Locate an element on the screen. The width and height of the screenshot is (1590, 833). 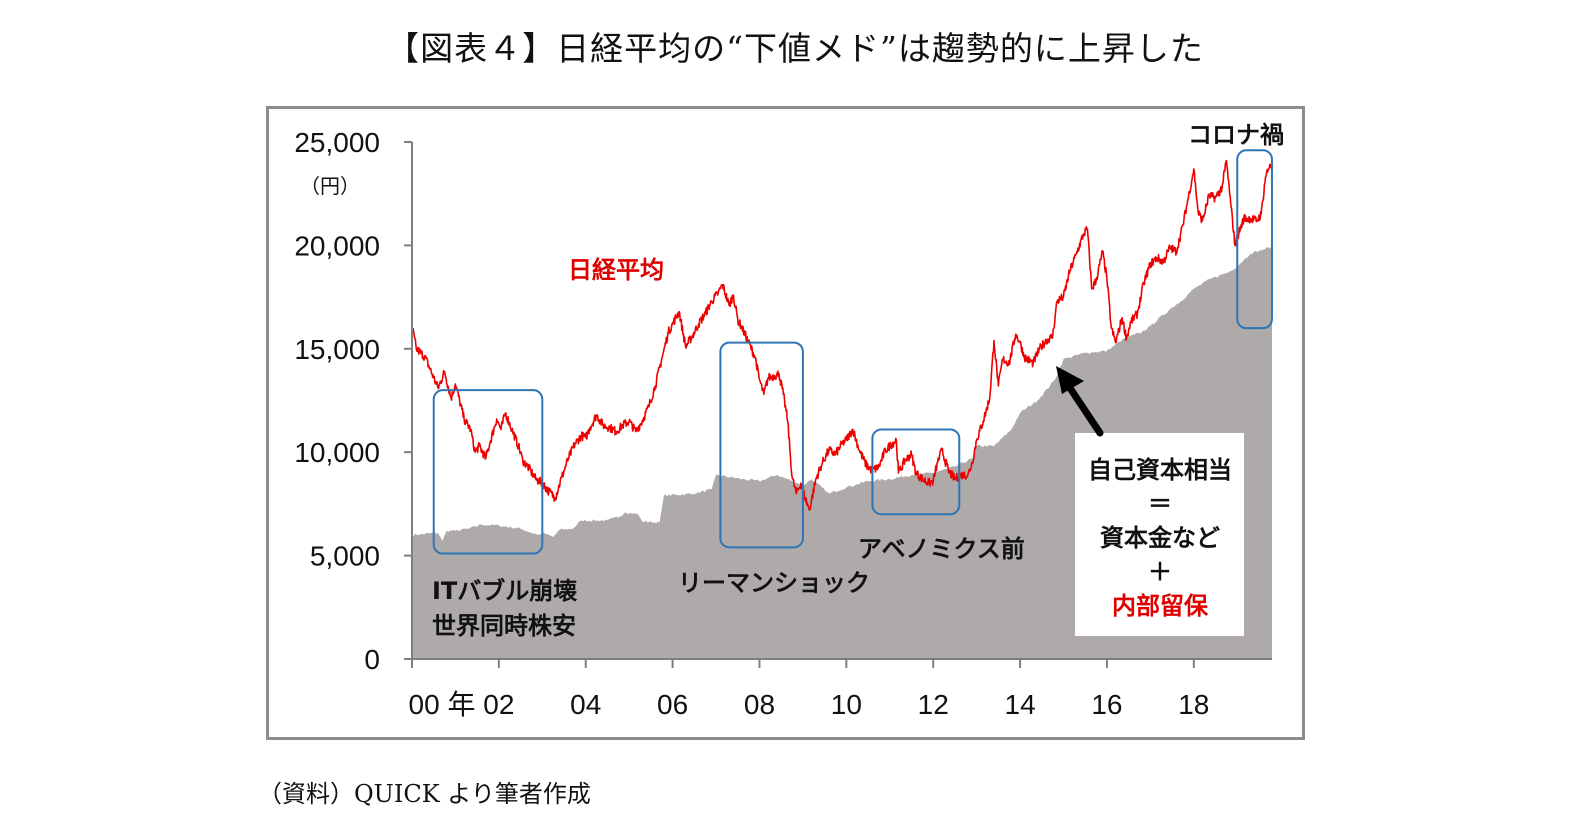
x-tick-label: 02 is located at coordinates (498, 704).